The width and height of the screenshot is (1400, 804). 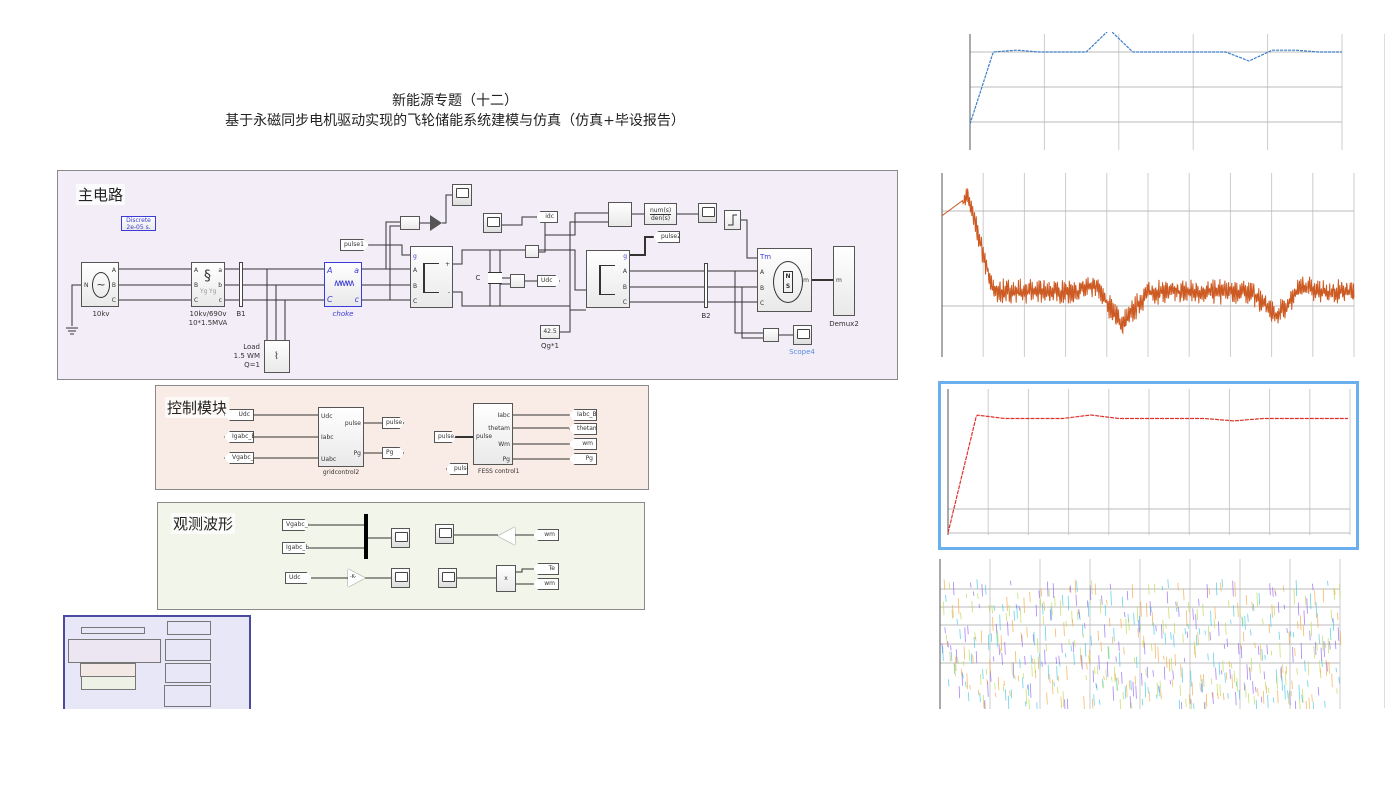 I want to click on voltage-measurement-block, so click(x=517, y=281).